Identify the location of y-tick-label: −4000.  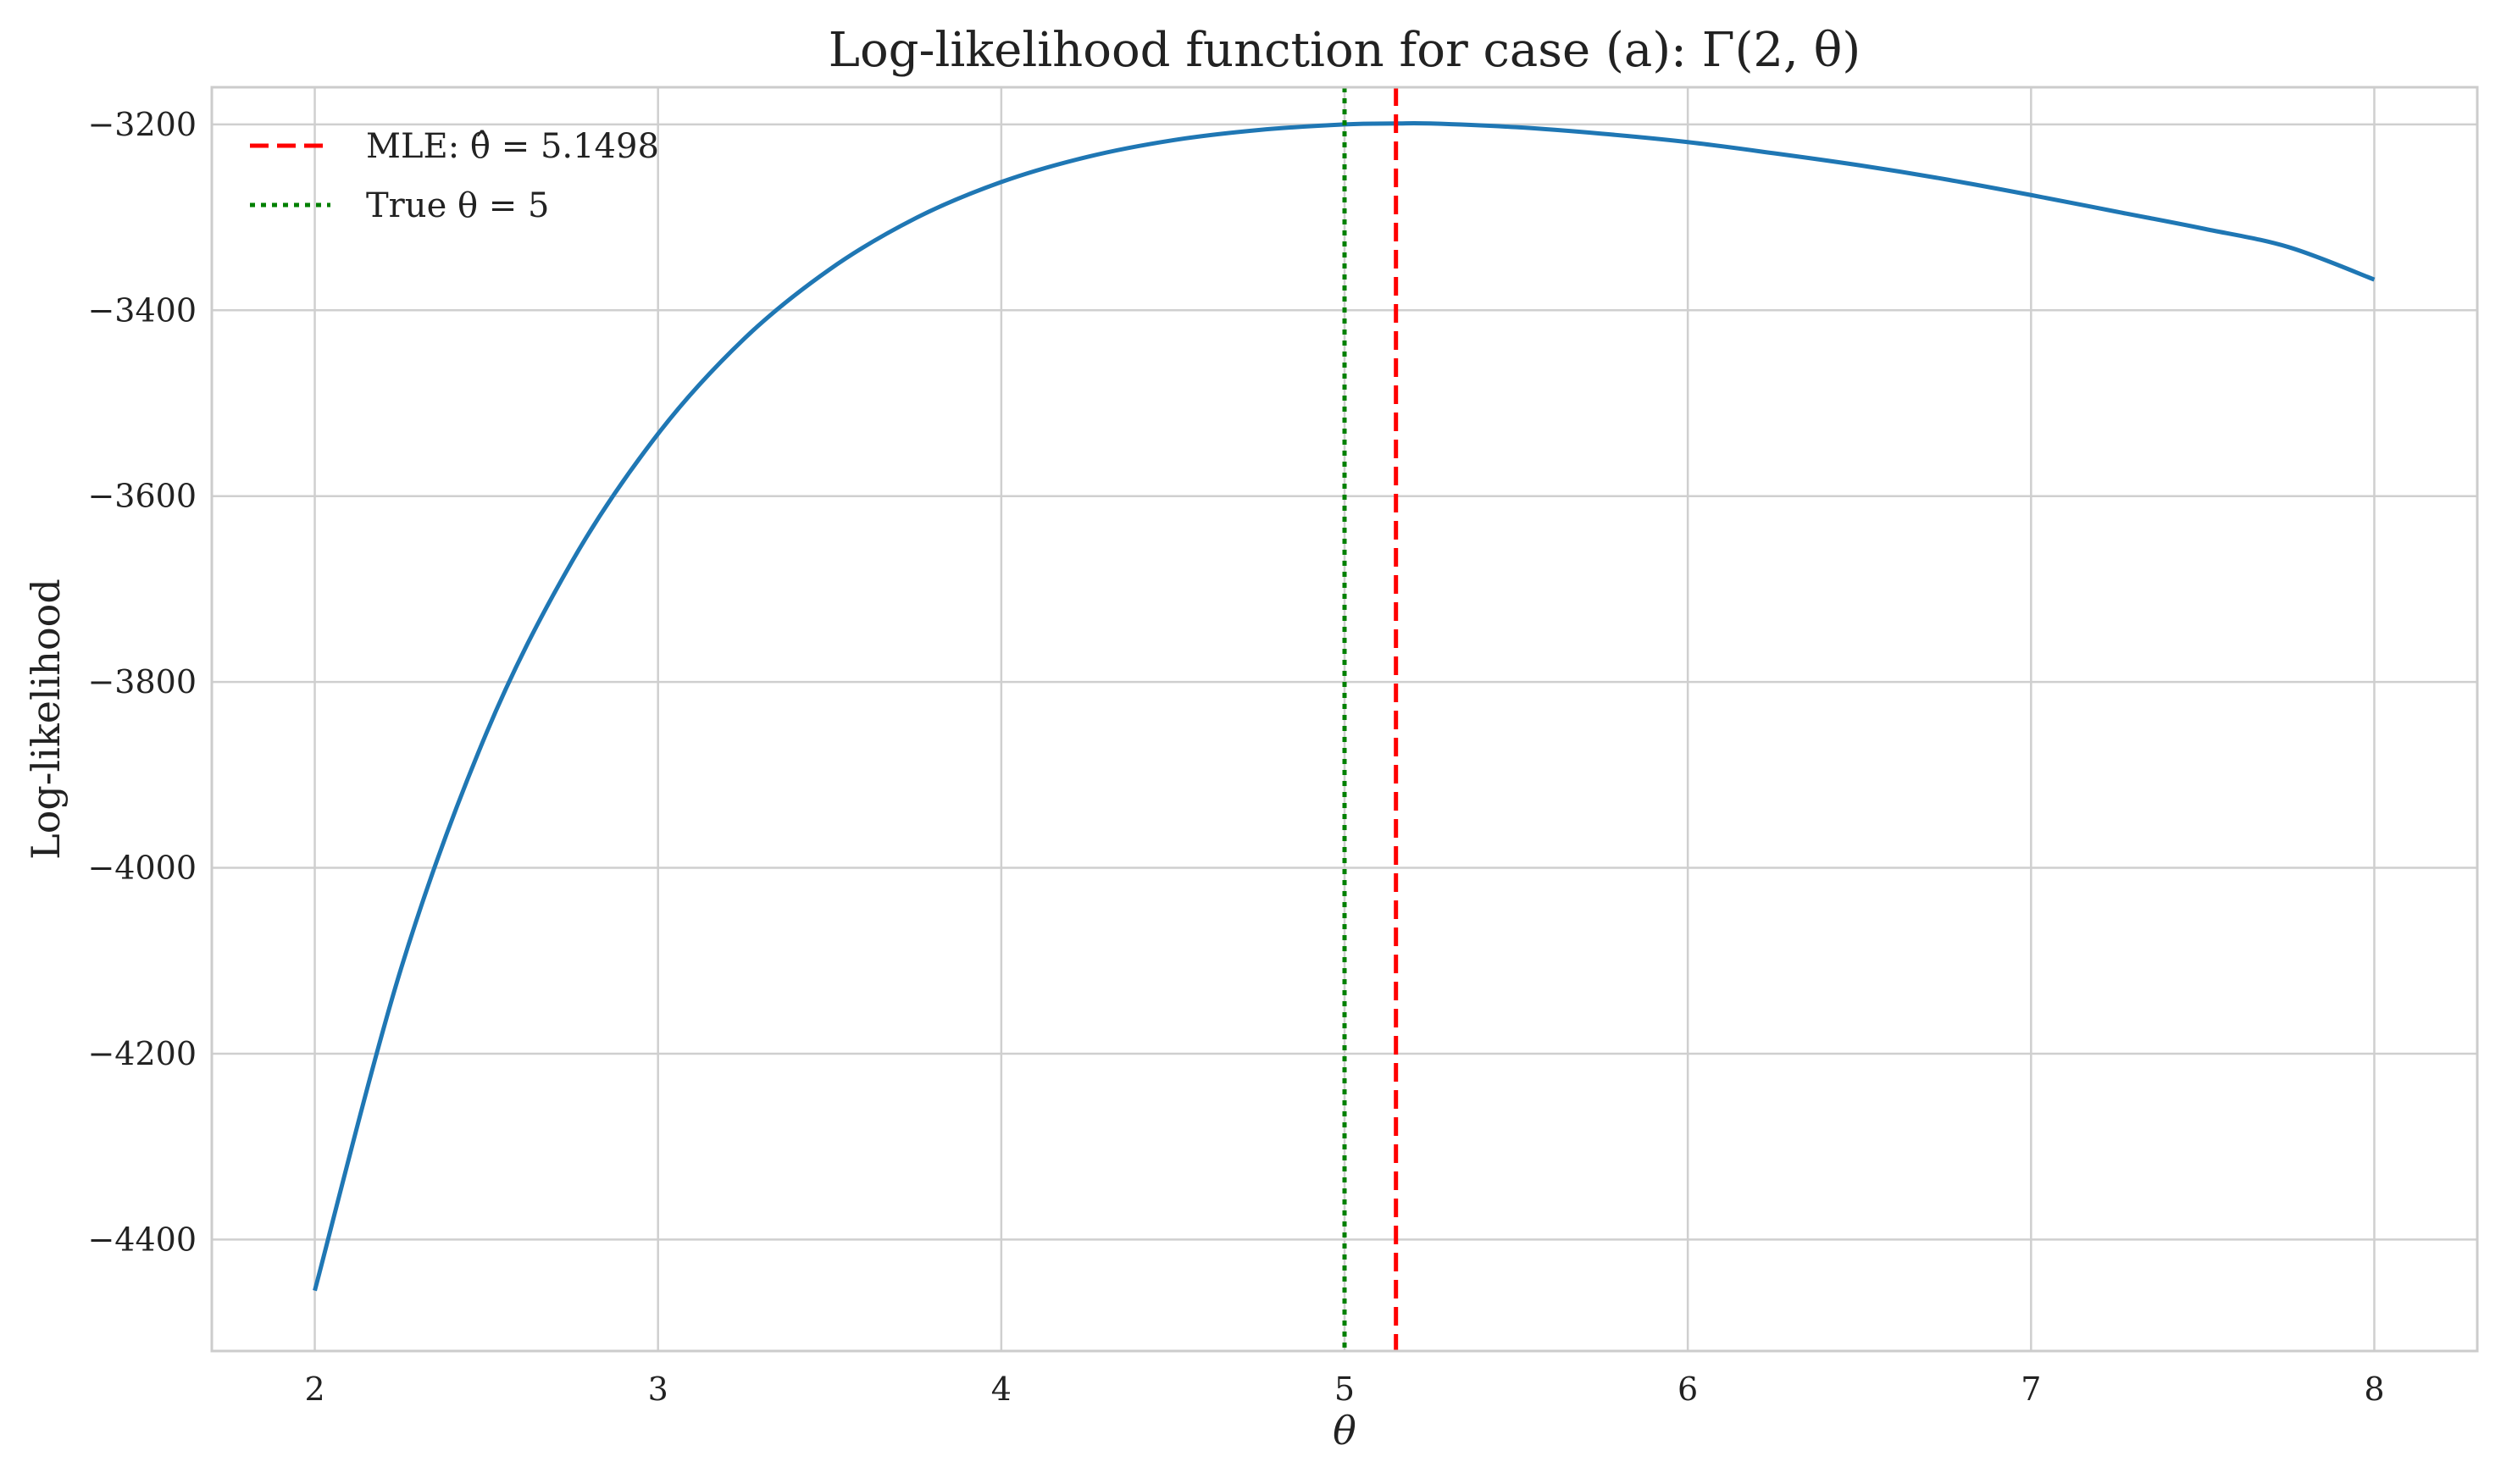
(142, 868).